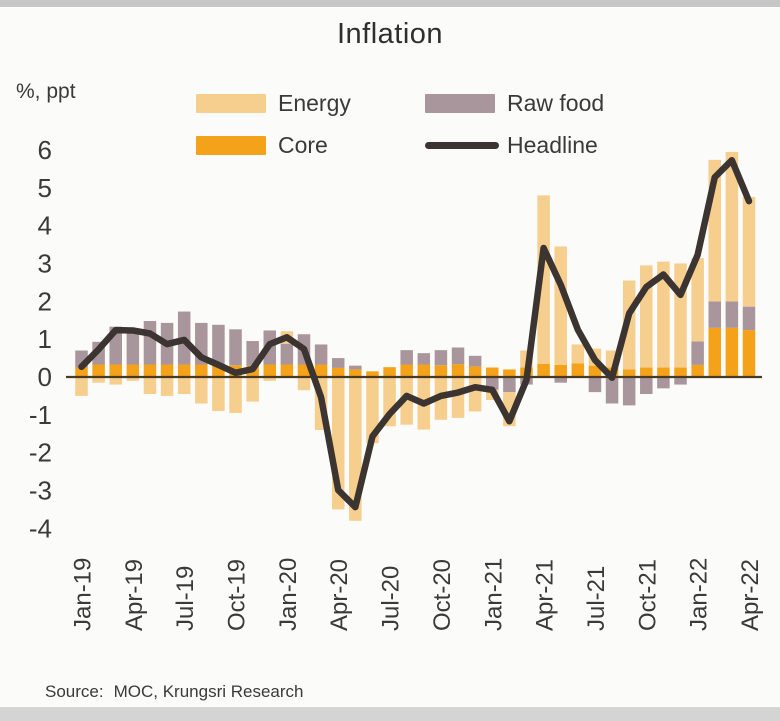 This screenshot has height=721, width=780. Describe the element at coordinates (45, 264) in the screenshot. I see `y-tick-label: 3` at that location.